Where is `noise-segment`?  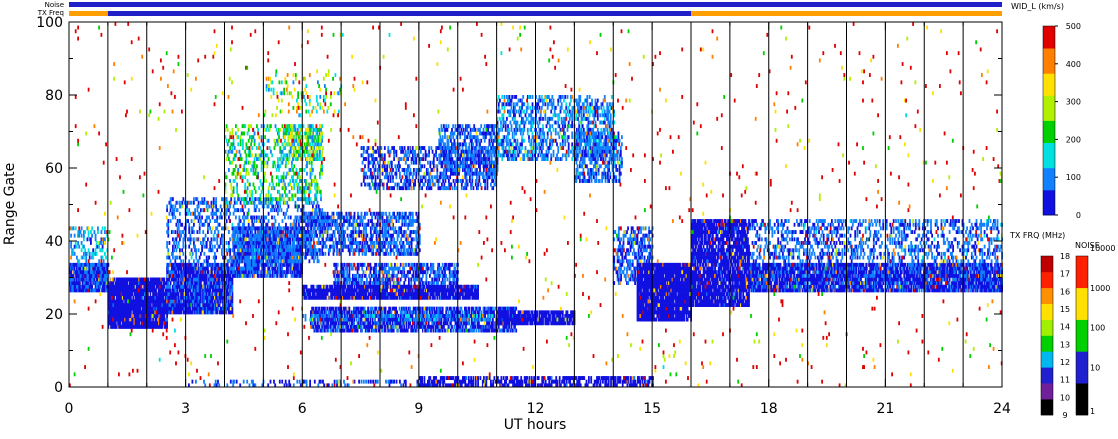 noise-segment is located at coordinates (535, 4).